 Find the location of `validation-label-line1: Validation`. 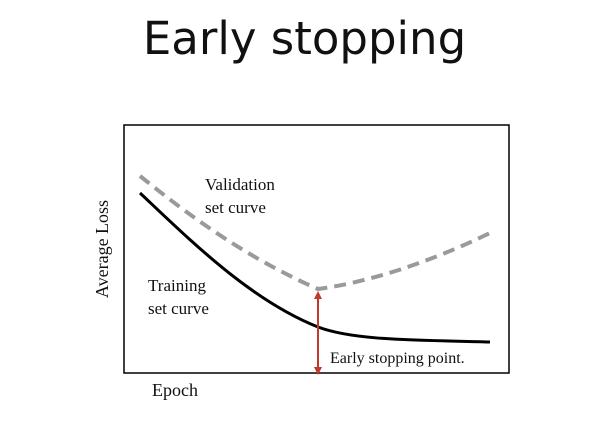

validation-label-line1: Validation is located at coordinates (240, 184).